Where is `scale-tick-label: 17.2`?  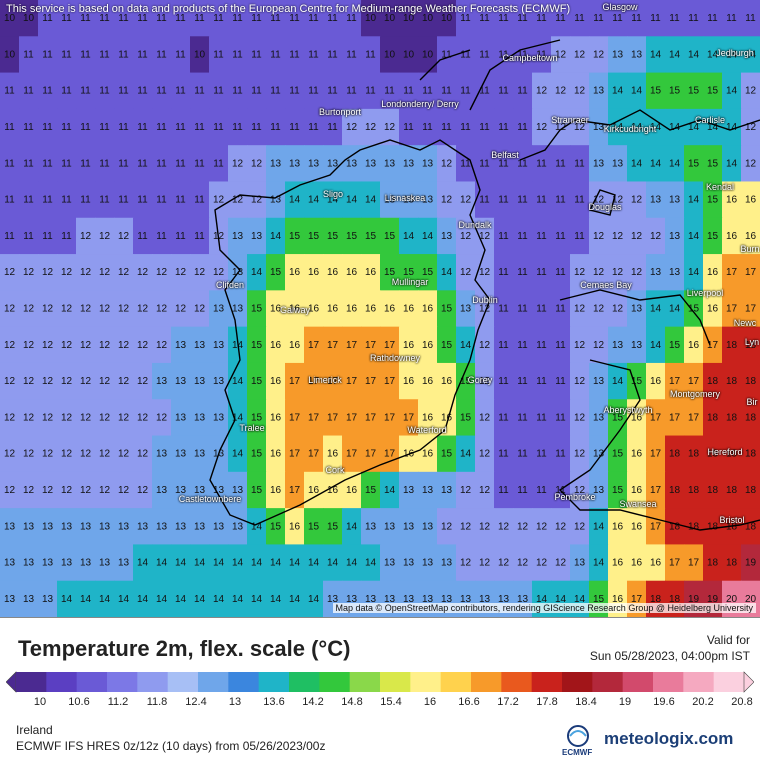 scale-tick-label: 17.2 is located at coordinates (508, 702).